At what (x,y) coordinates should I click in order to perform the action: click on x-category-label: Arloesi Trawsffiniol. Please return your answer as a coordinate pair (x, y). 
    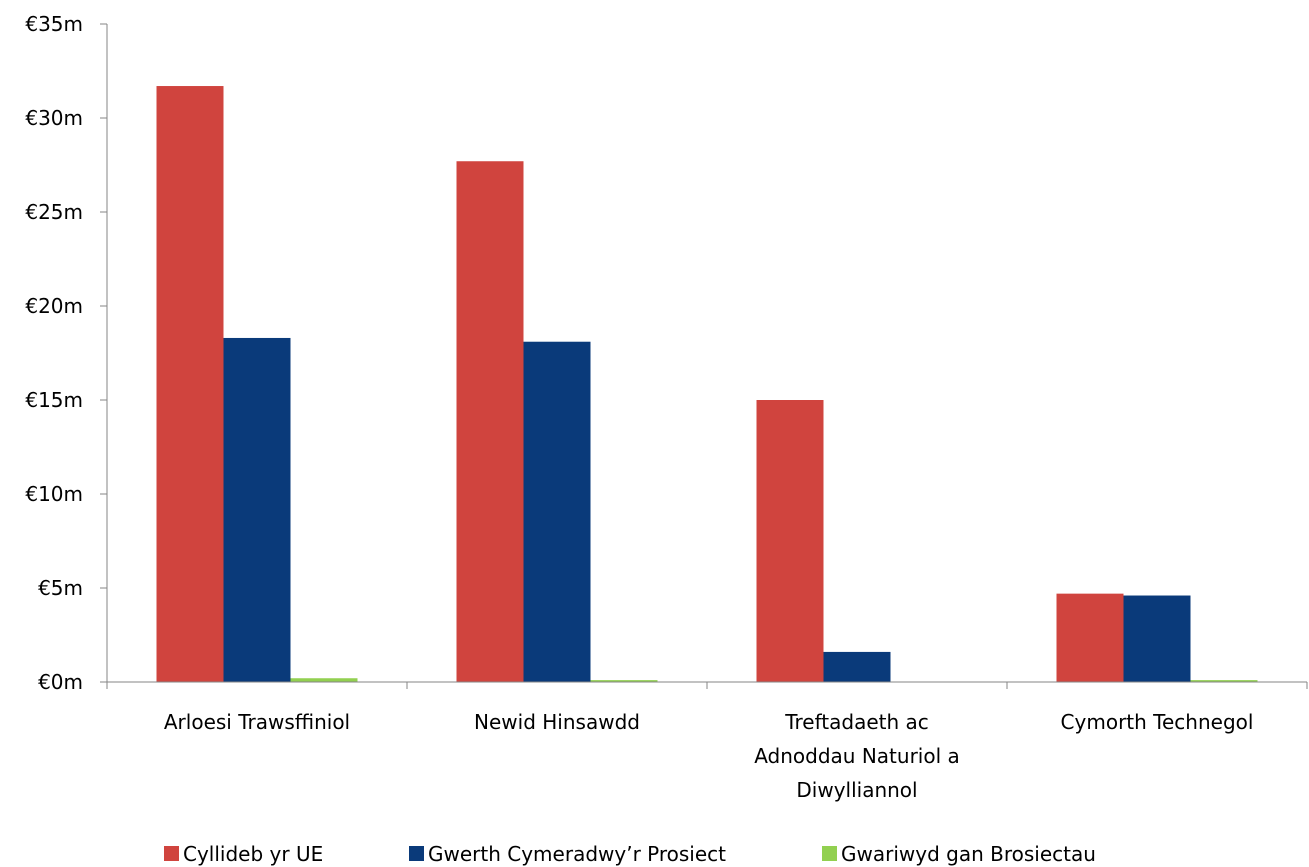
    Looking at the image, I should click on (257, 722).